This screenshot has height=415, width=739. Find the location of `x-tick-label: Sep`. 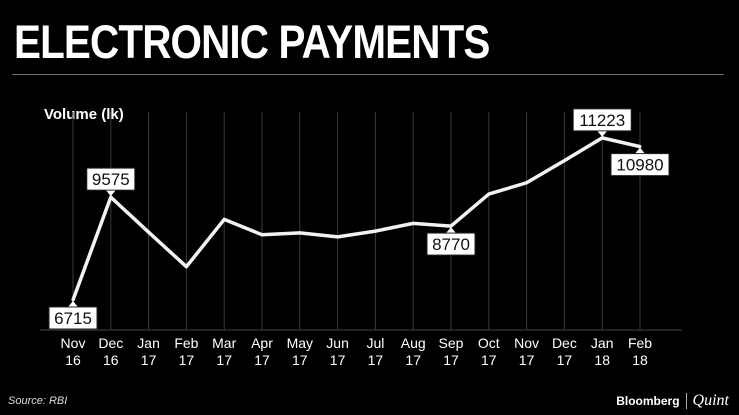

x-tick-label: Sep is located at coordinates (451, 343).